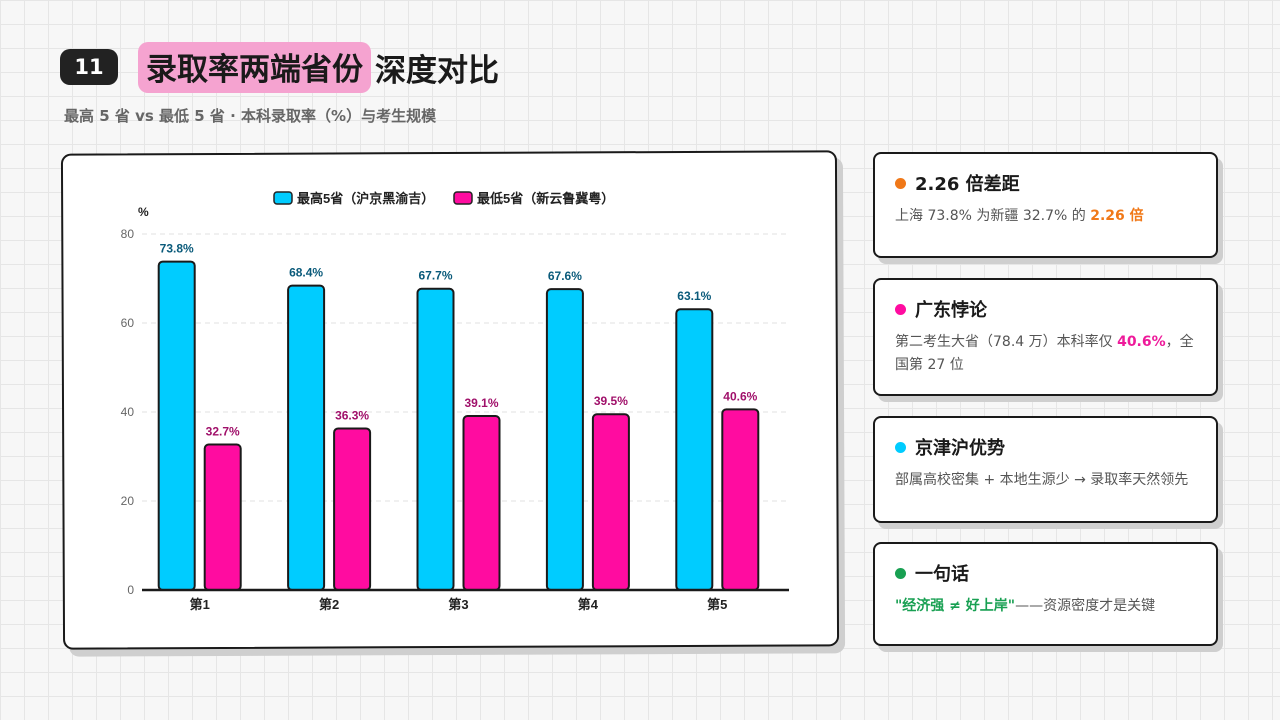  What do you see at coordinates (1045, 205) in the screenshot?
I see `insight-card-ratio: 2.26 倍差距 上海 73.8% 为新疆 32.7% 的 2.26 倍` at bounding box center [1045, 205].